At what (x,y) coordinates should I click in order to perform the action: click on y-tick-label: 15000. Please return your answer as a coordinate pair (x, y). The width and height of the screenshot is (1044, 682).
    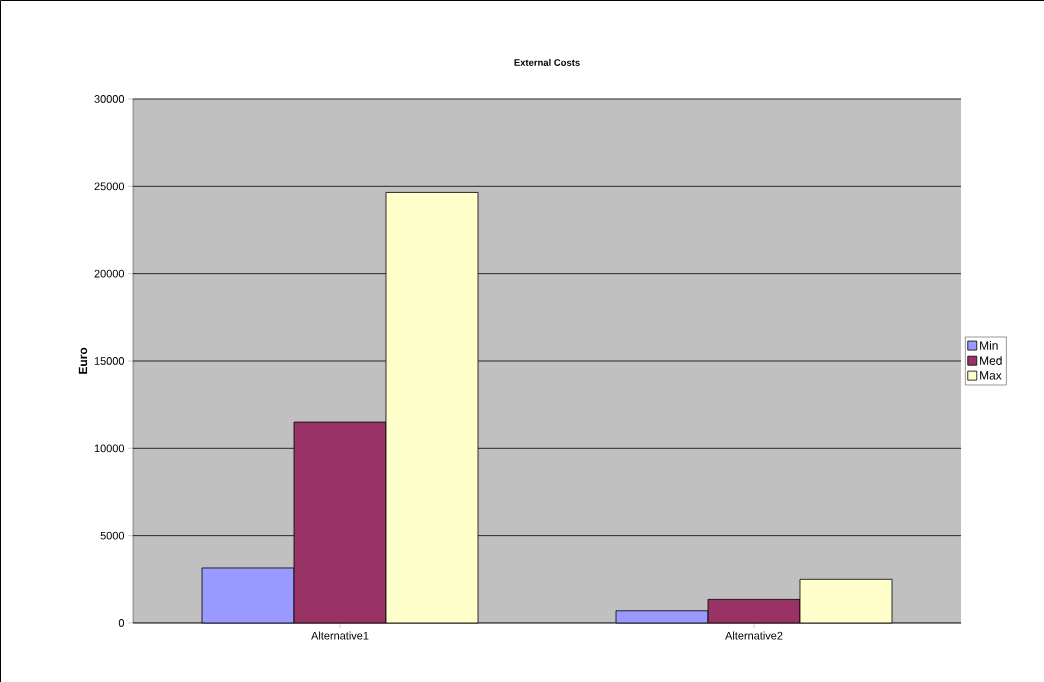
    Looking at the image, I should click on (109, 361).